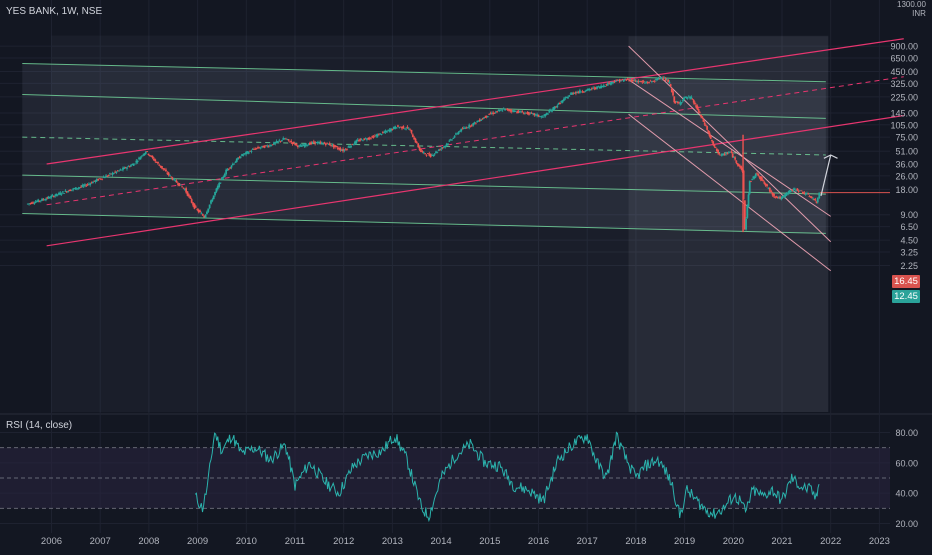 This screenshot has height=555, width=932. Describe the element at coordinates (906, 494) in the screenshot. I see `rsi-tick-40.00: 40.00` at that location.